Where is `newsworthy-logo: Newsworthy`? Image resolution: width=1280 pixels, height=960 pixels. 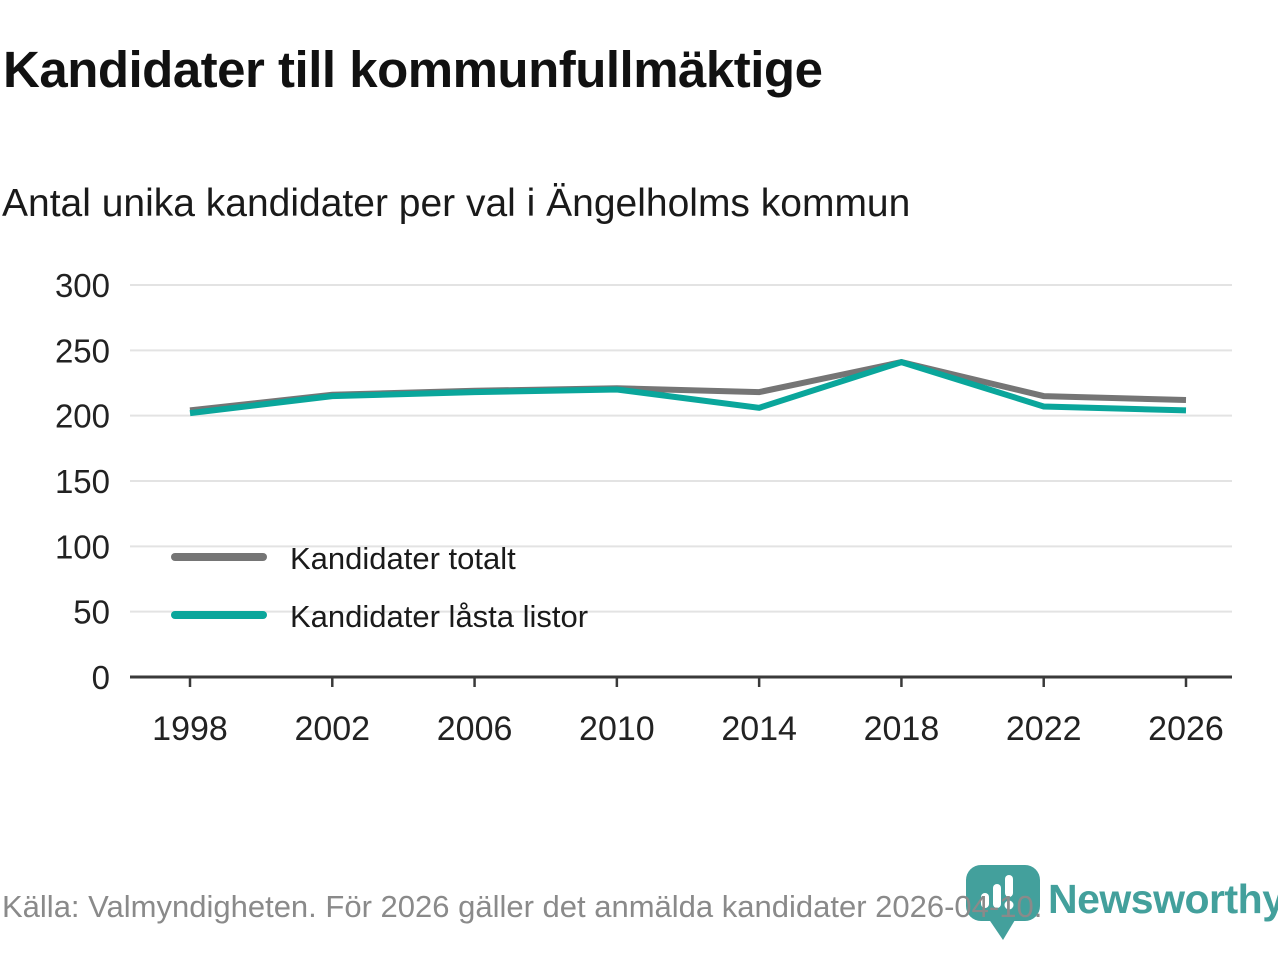
newsworthy-logo: Newsworthy is located at coordinates (1122, 902).